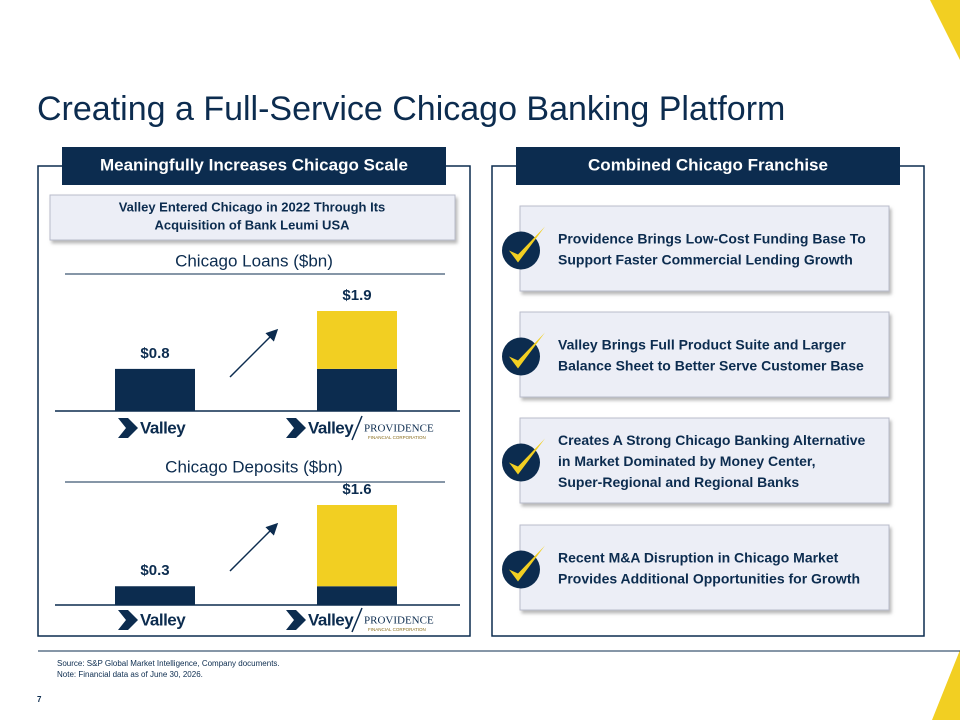 This screenshot has width=960, height=725. I want to click on callout-line: Acquisition of Bank Leumi USA, so click(252, 224).